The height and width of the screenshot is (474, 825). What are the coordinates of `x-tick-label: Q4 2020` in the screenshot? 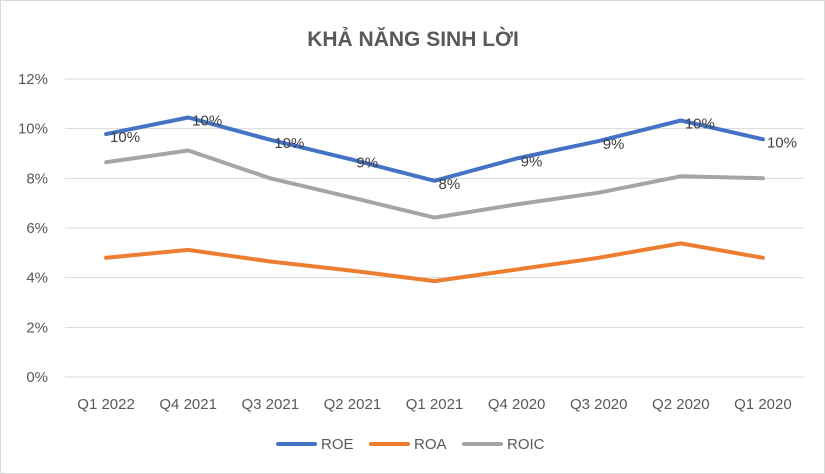 It's located at (517, 404).